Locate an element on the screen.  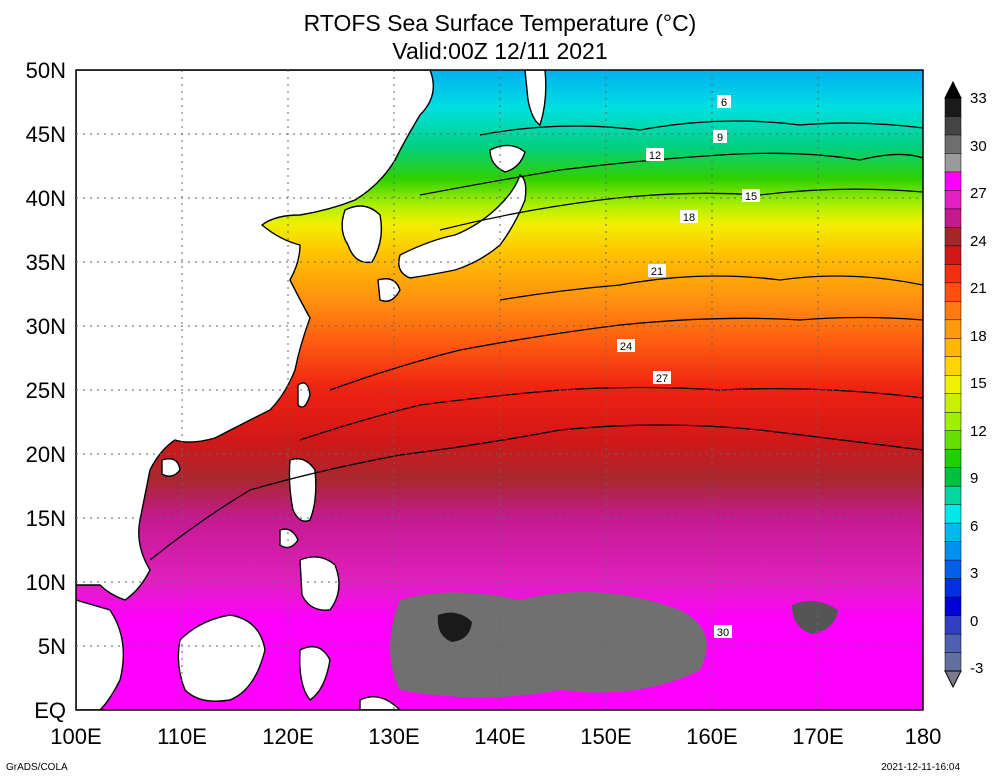
cbar-tick-27: 27 is located at coordinates (978, 193).